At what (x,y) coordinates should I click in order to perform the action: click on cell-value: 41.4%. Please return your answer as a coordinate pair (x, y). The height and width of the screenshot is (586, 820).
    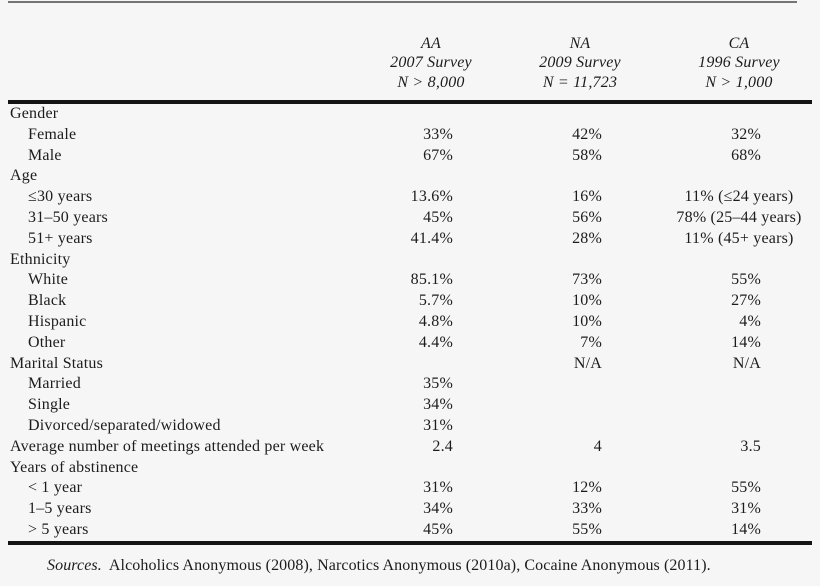
    Looking at the image, I should click on (431, 239).